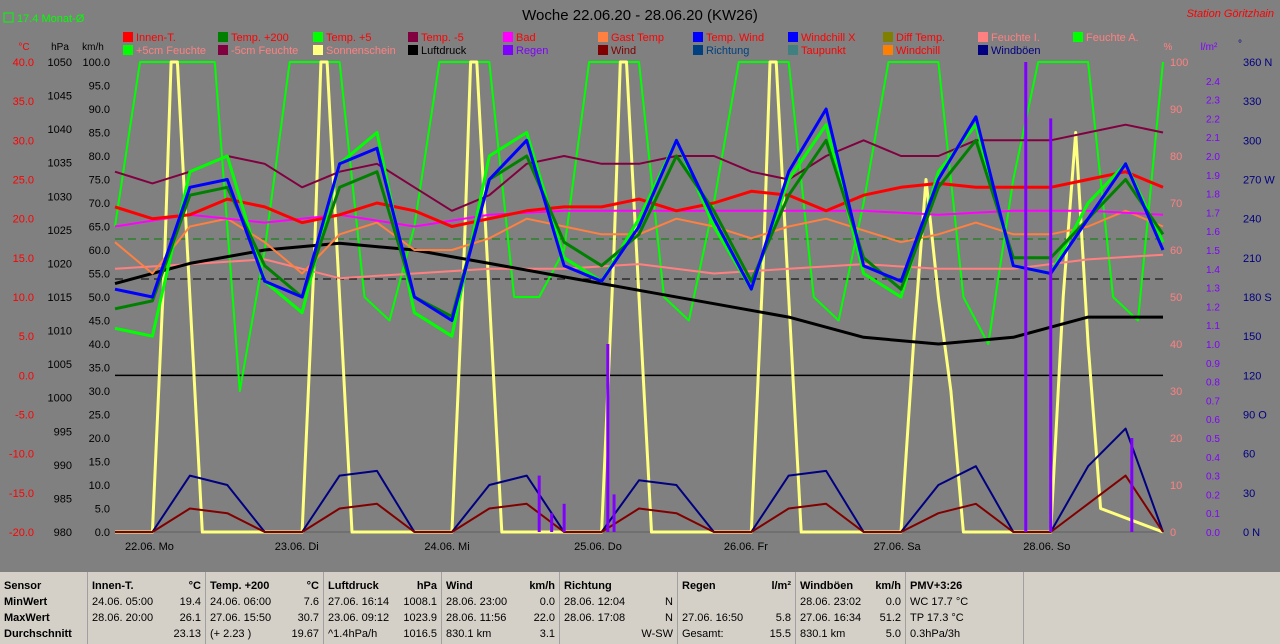 The image size is (1280, 644). I want to click on deg-unit: °, so click(1240, 44).